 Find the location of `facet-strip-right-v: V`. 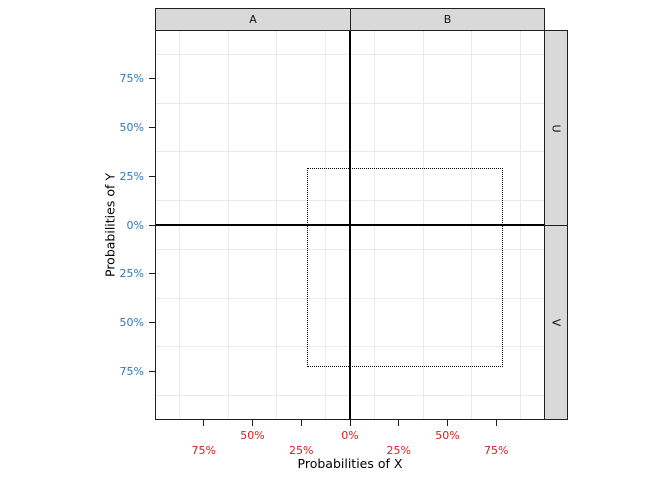

facet-strip-right-v: V is located at coordinates (556, 322).